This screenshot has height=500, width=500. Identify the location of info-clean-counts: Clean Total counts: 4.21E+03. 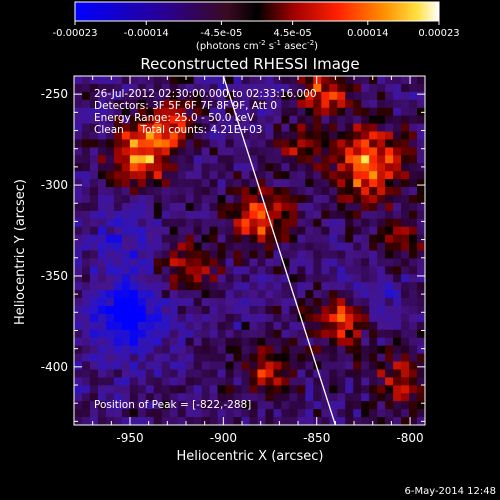
(178, 130).